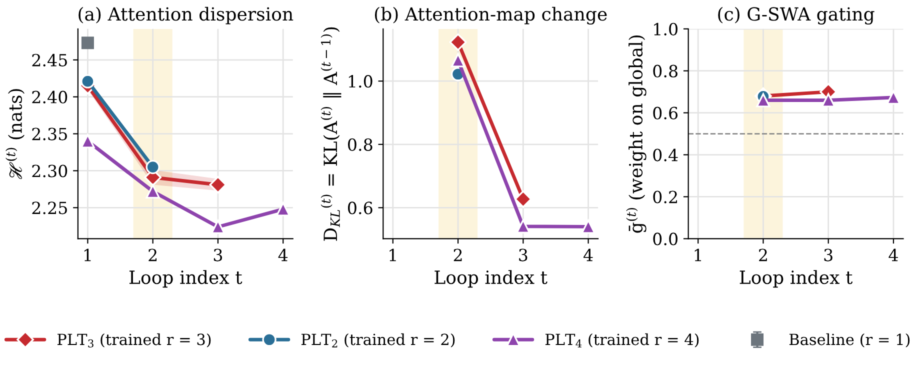 The width and height of the screenshot is (917, 385). I want to click on legend-label: PLT$_{2}$ (trained r = 2), so click(378, 340).